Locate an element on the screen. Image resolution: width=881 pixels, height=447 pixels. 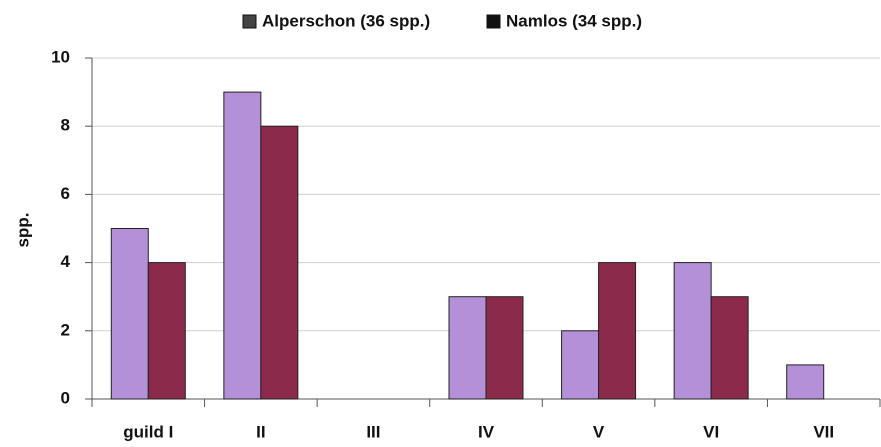
y-tick-label: 6 is located at coordinates (65, 193).